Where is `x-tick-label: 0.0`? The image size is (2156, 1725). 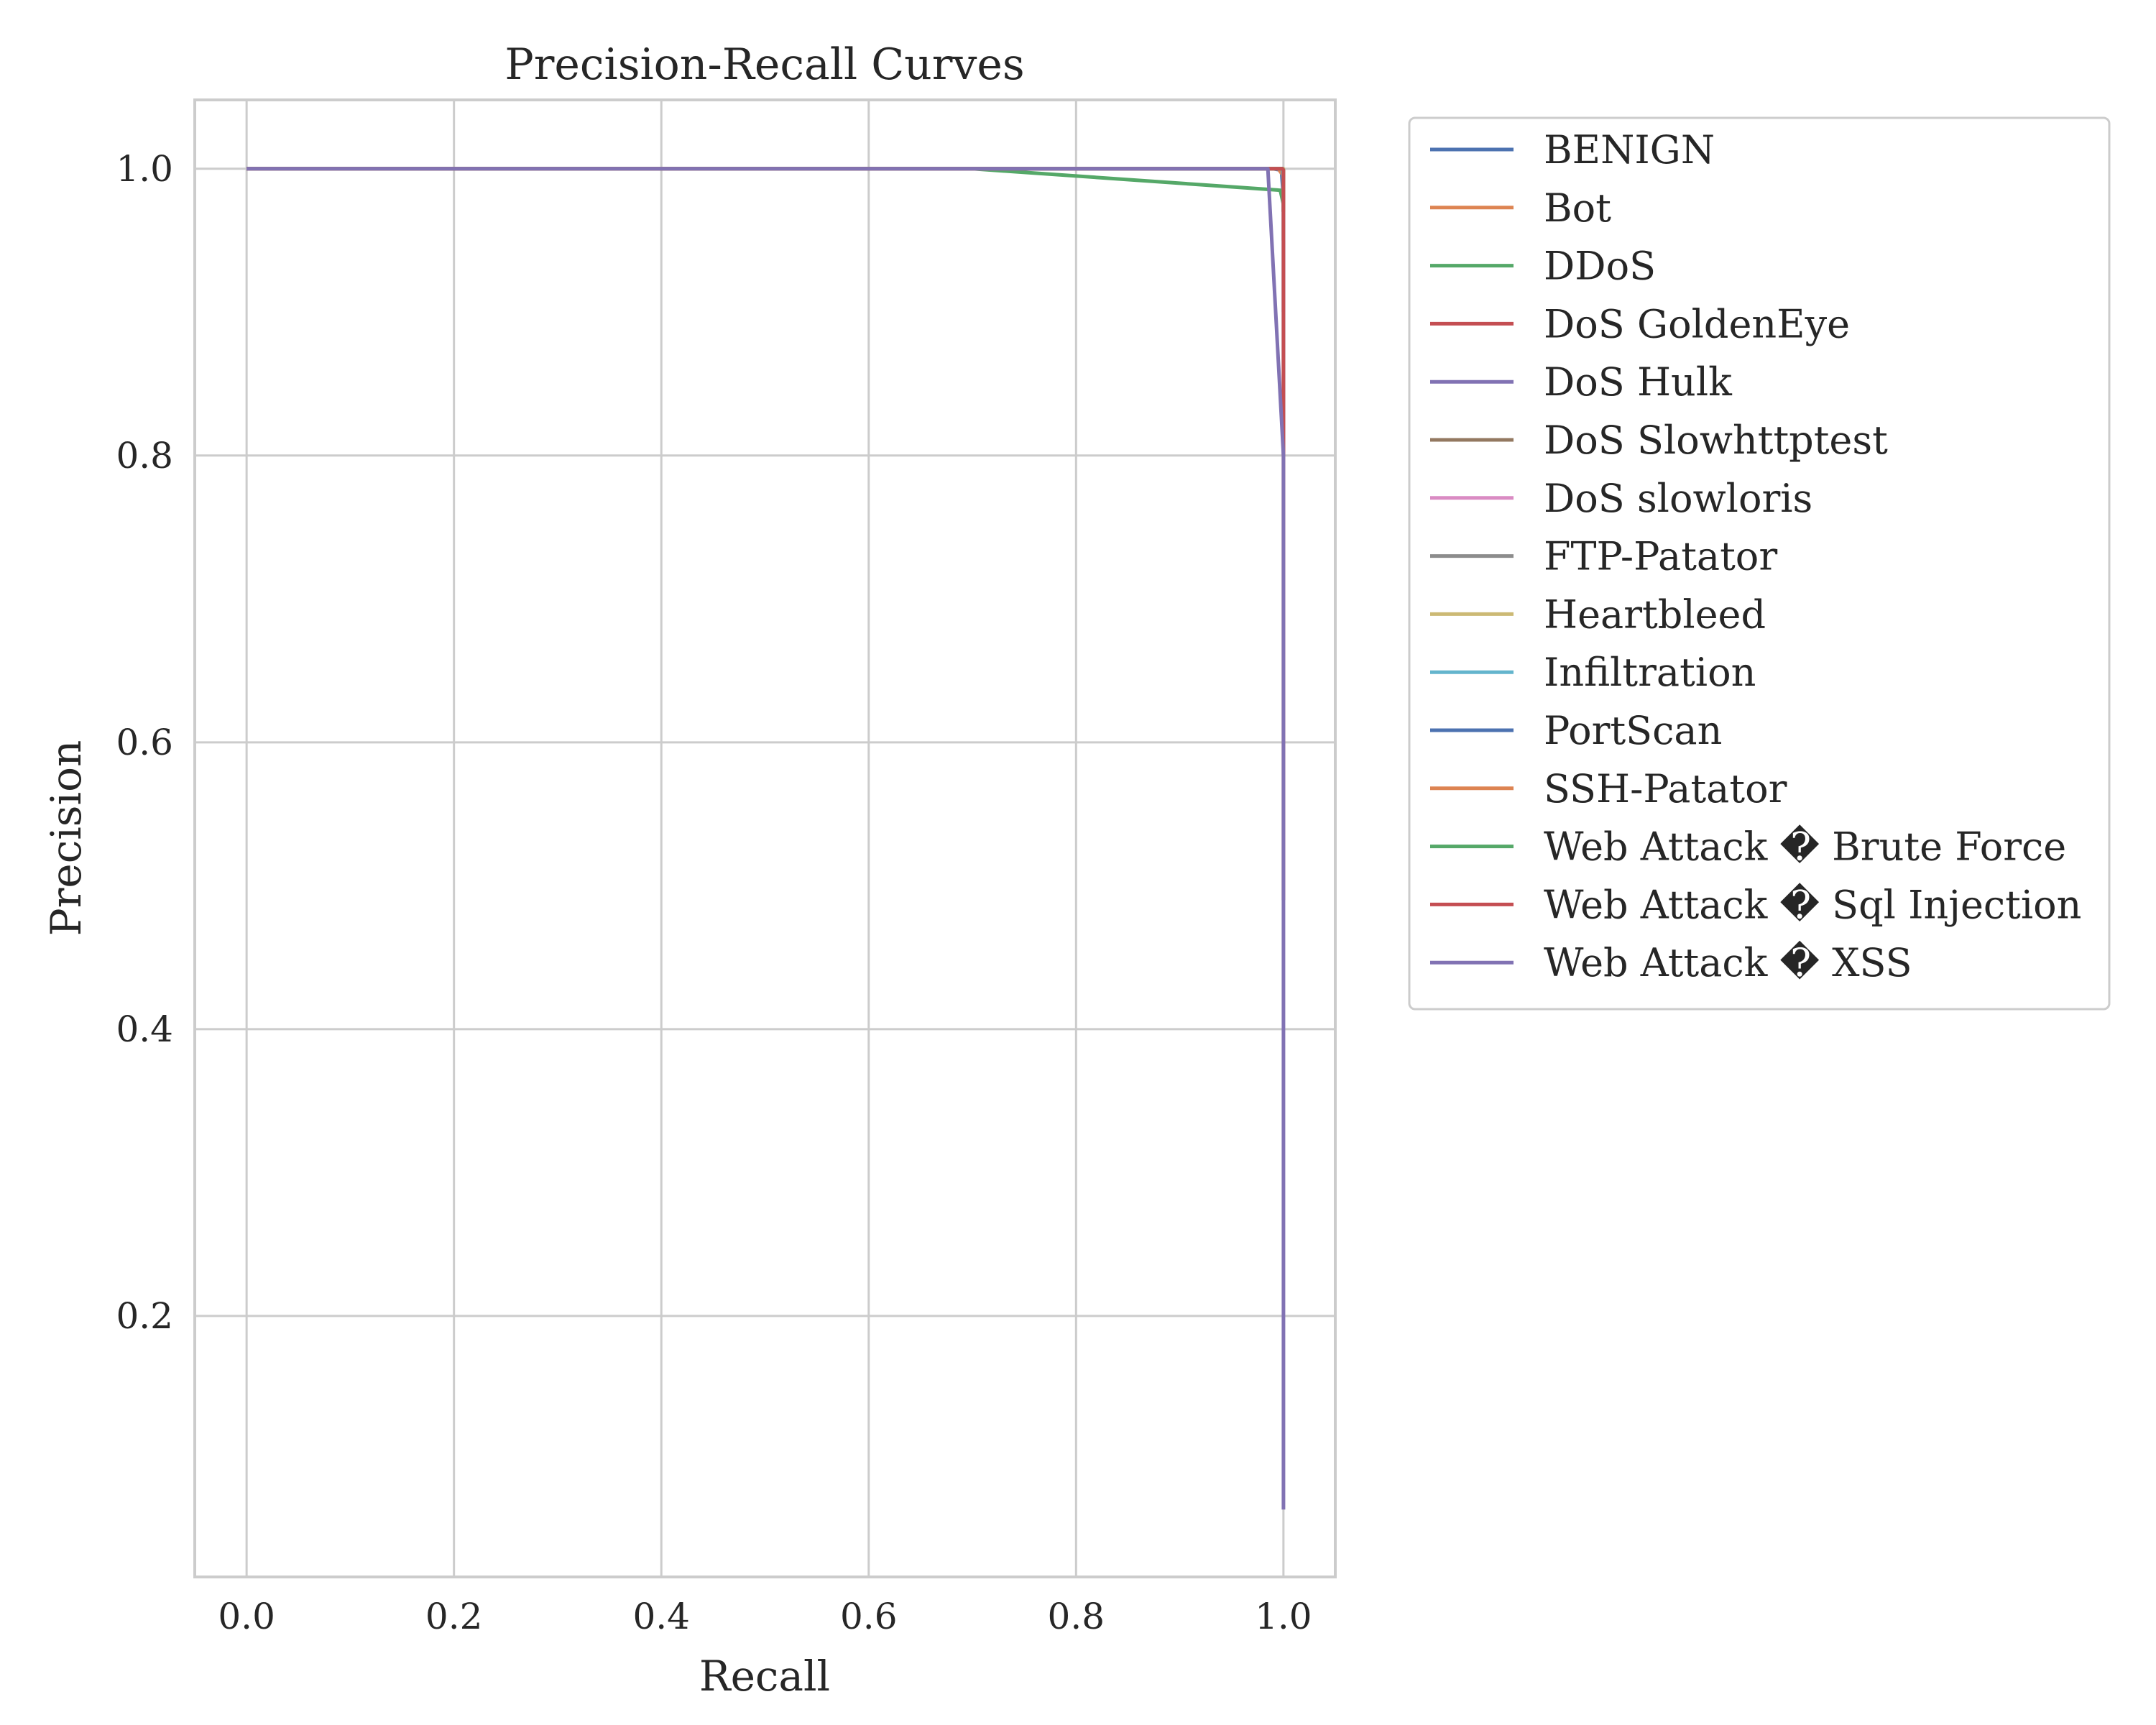
x-tick-label: 0.0 is located at coordinates (247, 1616).